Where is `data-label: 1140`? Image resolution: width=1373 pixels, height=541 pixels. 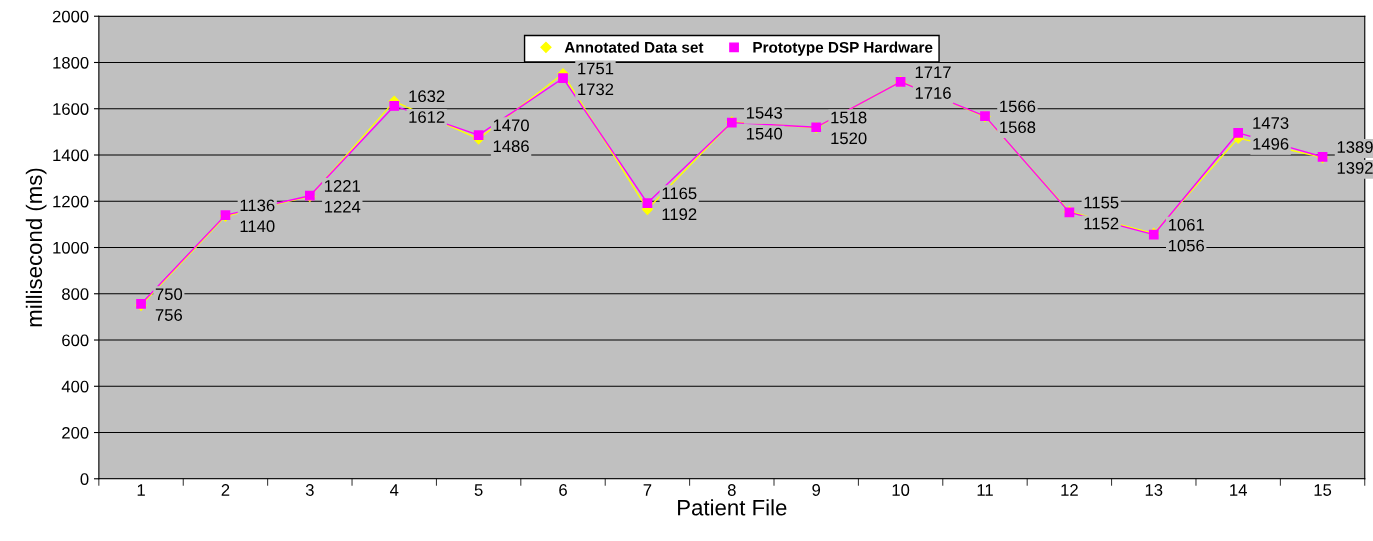
data-label: 1140 is located at coordinates (257, 226).